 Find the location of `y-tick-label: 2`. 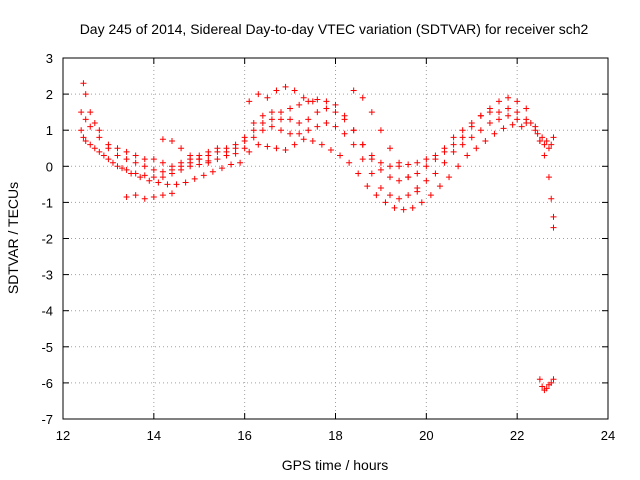

y-tick-label: 2 is located at coordinates (49, 94).